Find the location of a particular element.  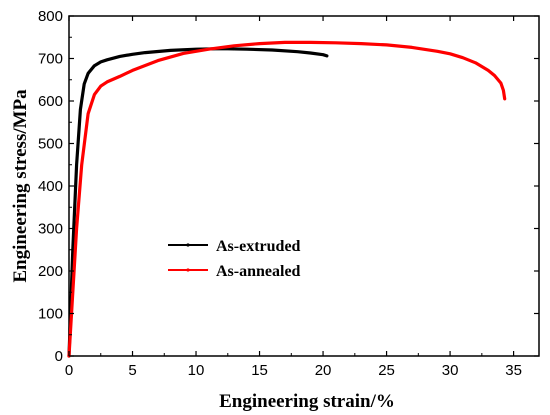

x-tick-label: 15 is located at coordinates (259, 370).